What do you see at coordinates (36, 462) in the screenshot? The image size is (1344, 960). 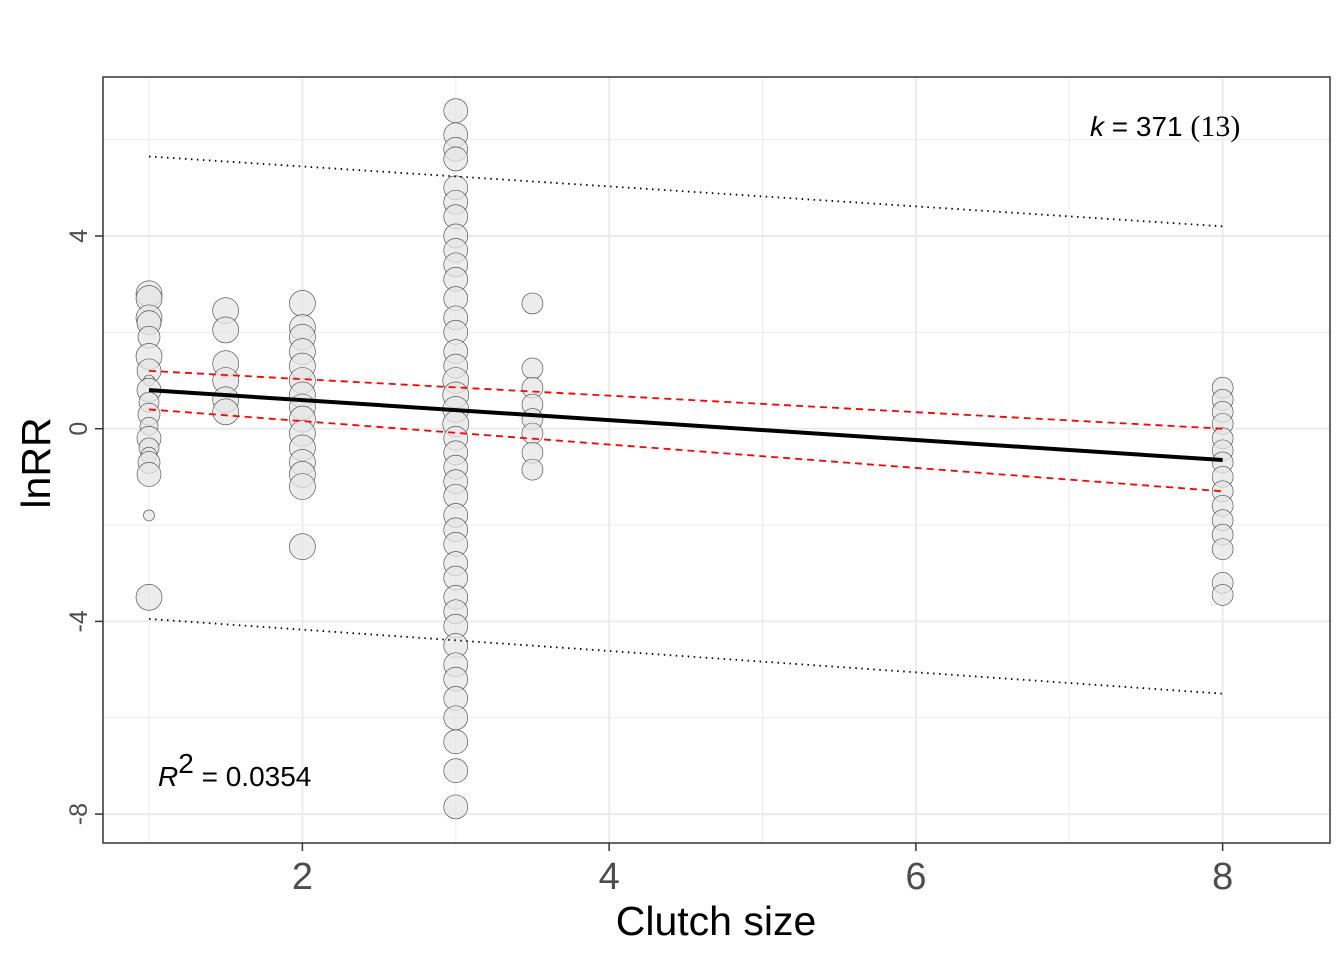 I see `y-axis-title: lnRR` at bounding box center [36, 462].